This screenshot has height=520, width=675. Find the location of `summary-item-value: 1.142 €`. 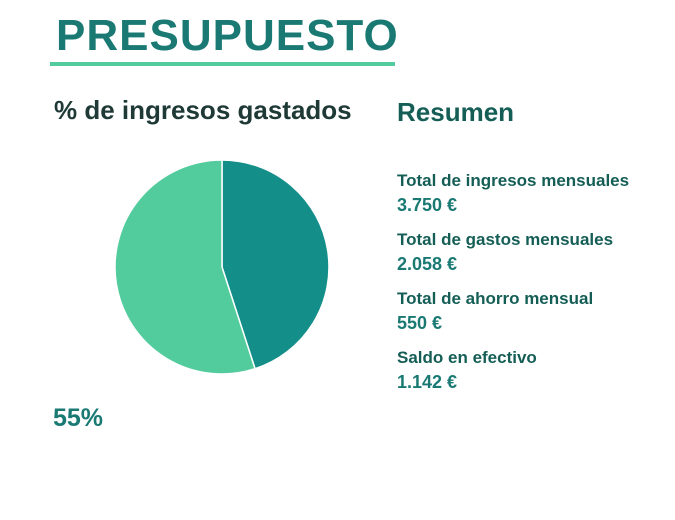

summary-item-value: 1.142 € is located at coordinates (427, 382).